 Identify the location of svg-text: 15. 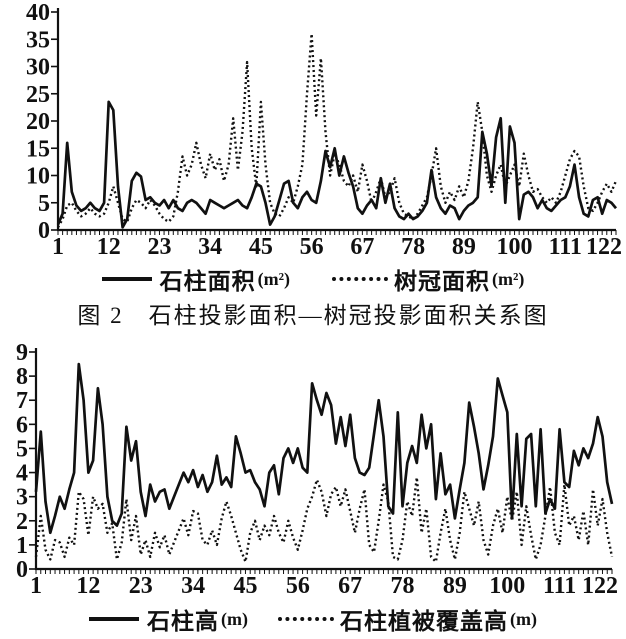
(38, 149).